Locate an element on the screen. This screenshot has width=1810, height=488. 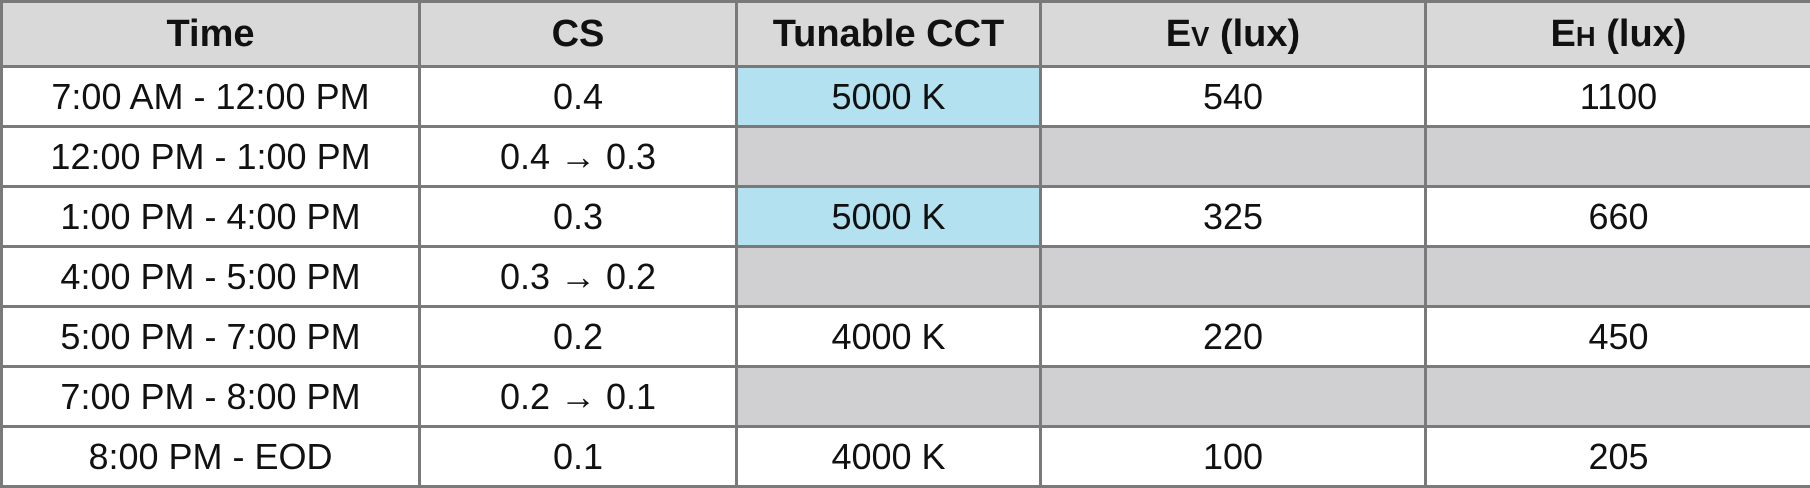
table-row: 1:00 PM - 4:00 PM 0.3 5000 K 325 660 is located at coordinates (905, 216).